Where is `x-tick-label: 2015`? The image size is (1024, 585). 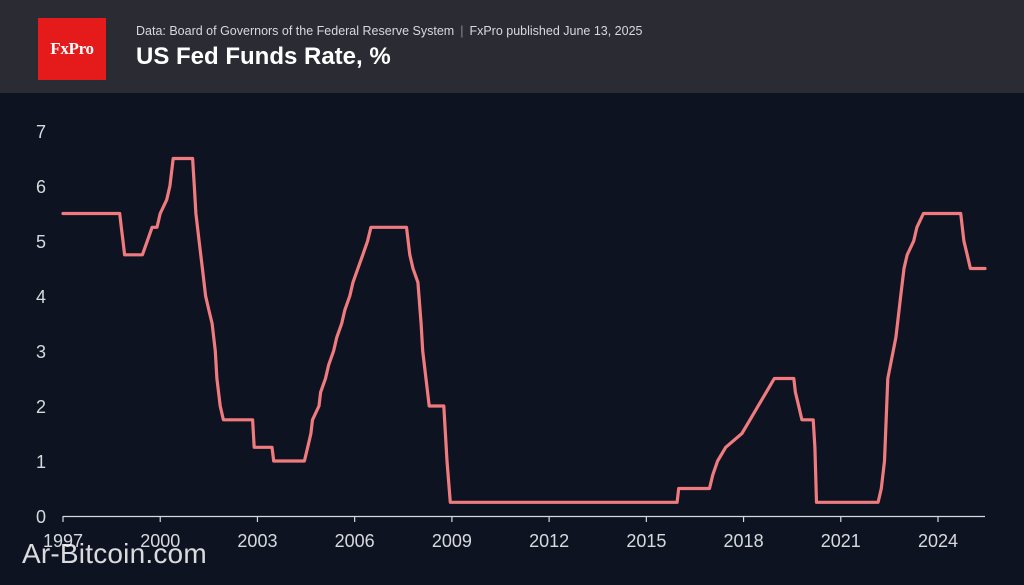
x-tick-label: 2015 is located at coordinates (646, 541).